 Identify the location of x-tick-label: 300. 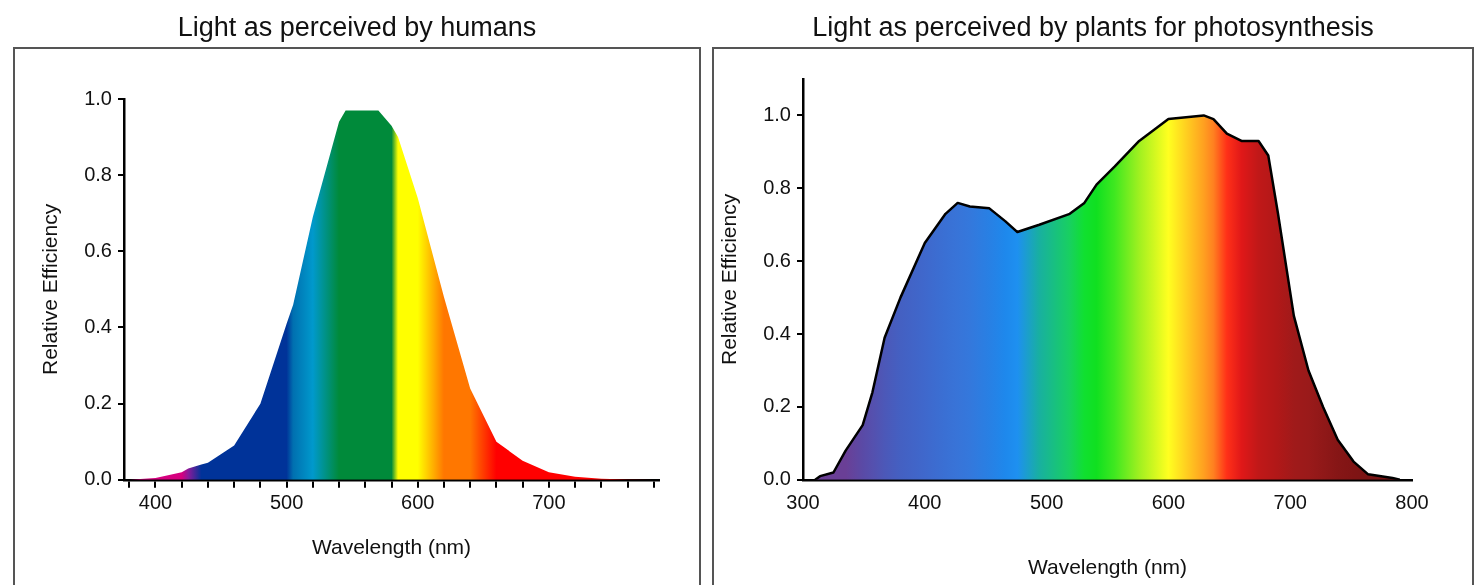
(803, 502).